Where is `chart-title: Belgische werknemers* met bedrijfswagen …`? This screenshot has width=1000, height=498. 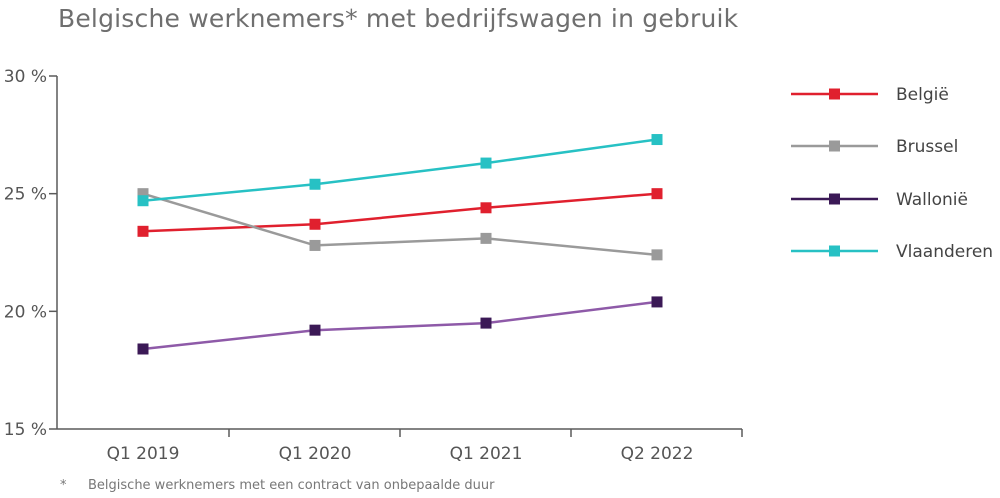 chart-title: Belgische werknemers* met bedrijfswagen … is located at coordinates (398, 18).